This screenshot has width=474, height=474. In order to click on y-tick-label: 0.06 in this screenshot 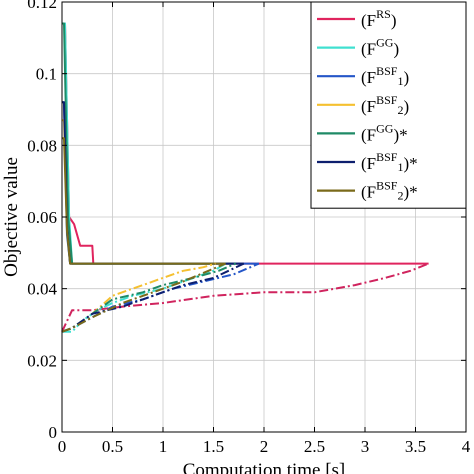, I will do `click(42, 217)`.